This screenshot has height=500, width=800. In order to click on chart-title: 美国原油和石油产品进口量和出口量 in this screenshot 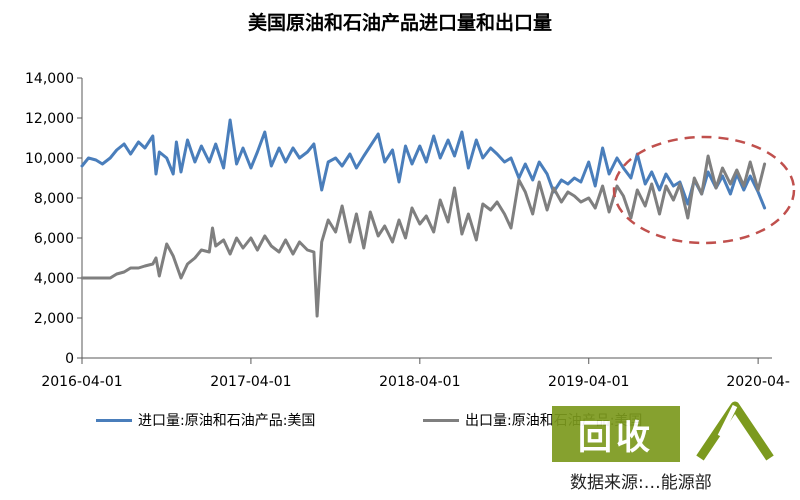, I will do `click(399, 23)`.